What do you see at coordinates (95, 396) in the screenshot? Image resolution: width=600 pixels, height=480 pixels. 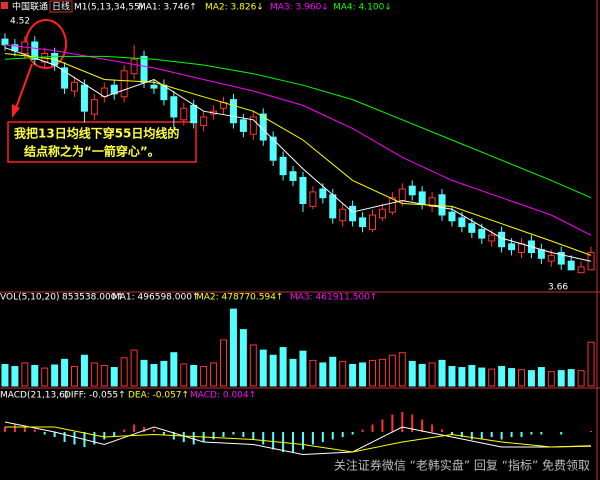 I see `panel-header: DIFF: -0.055↑` at bounding box center [95, 396].